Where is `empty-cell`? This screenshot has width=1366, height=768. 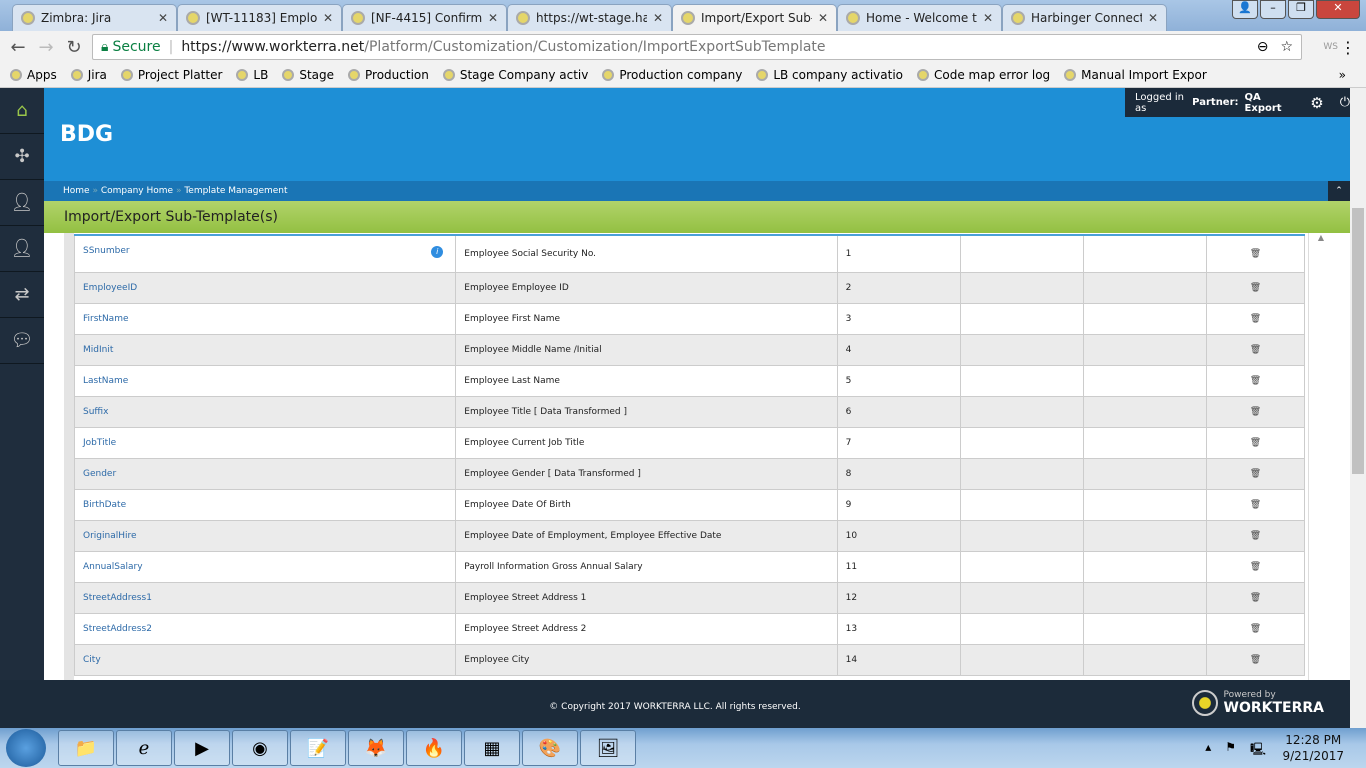
empty-cell is located at coordinates (1144, 504).